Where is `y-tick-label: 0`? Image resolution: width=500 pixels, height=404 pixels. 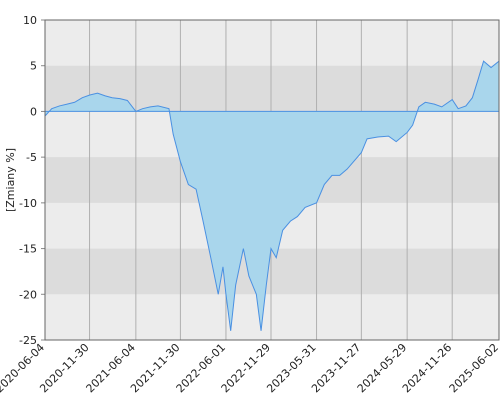
y-tick-label: 0 is located at coordinates (33, 111).